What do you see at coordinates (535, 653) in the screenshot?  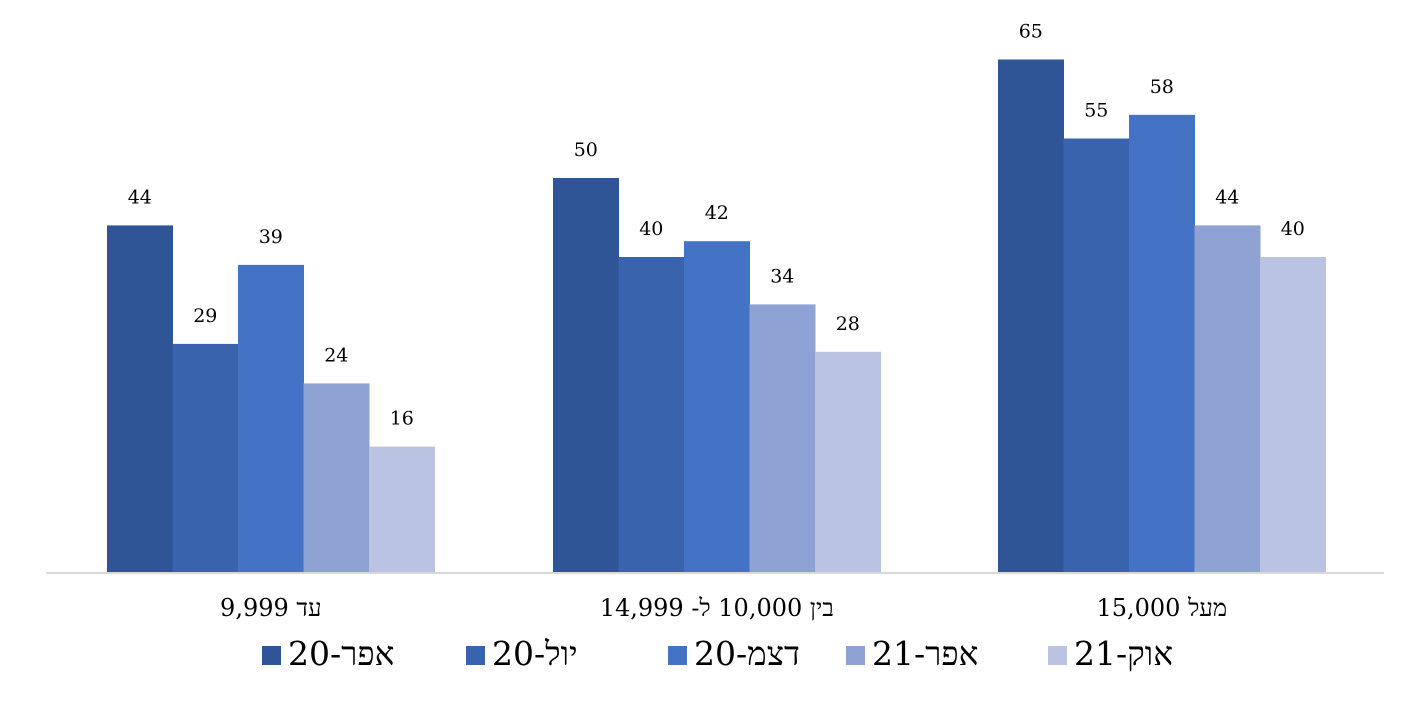 I see `legend-label-2: יול-20` at bounding box center [535, 653].